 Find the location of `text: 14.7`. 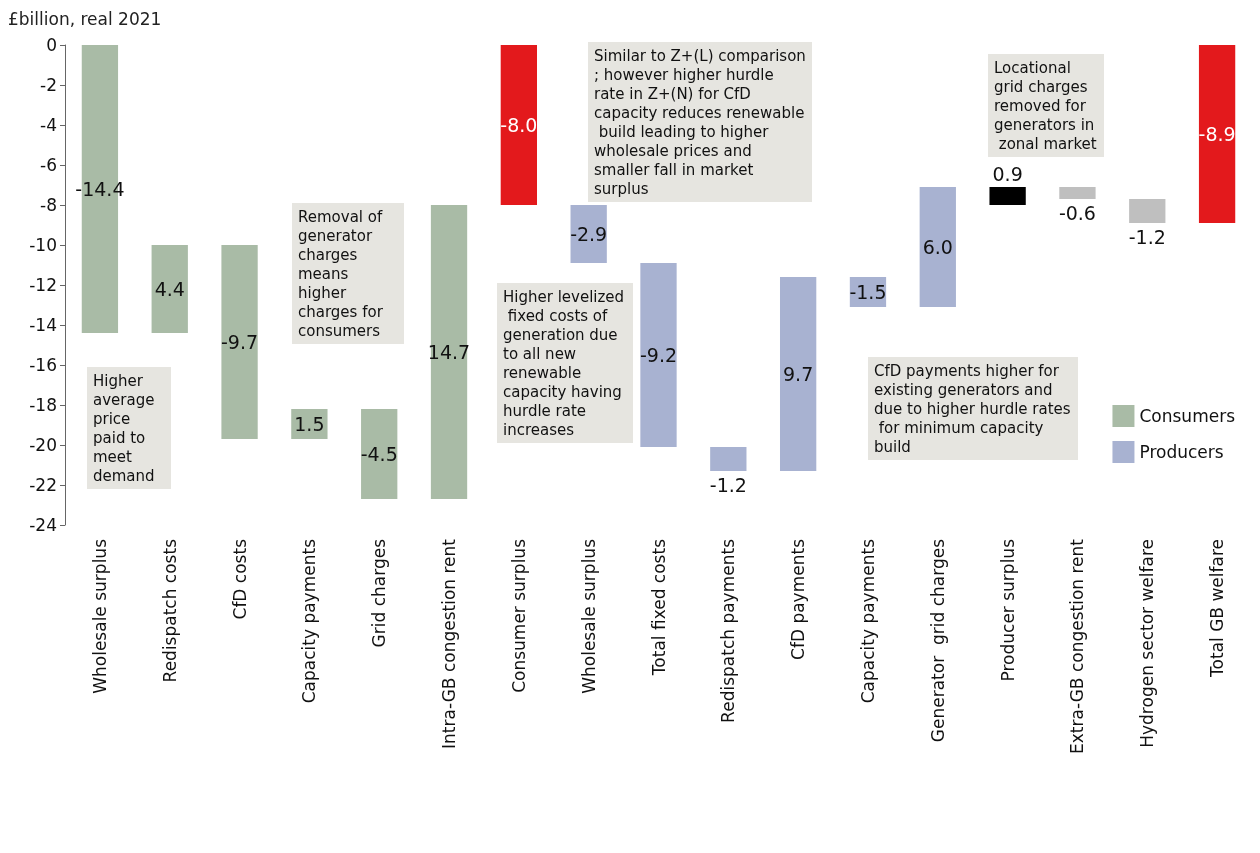

text: 14.7 is located at coordinates (449, 352).